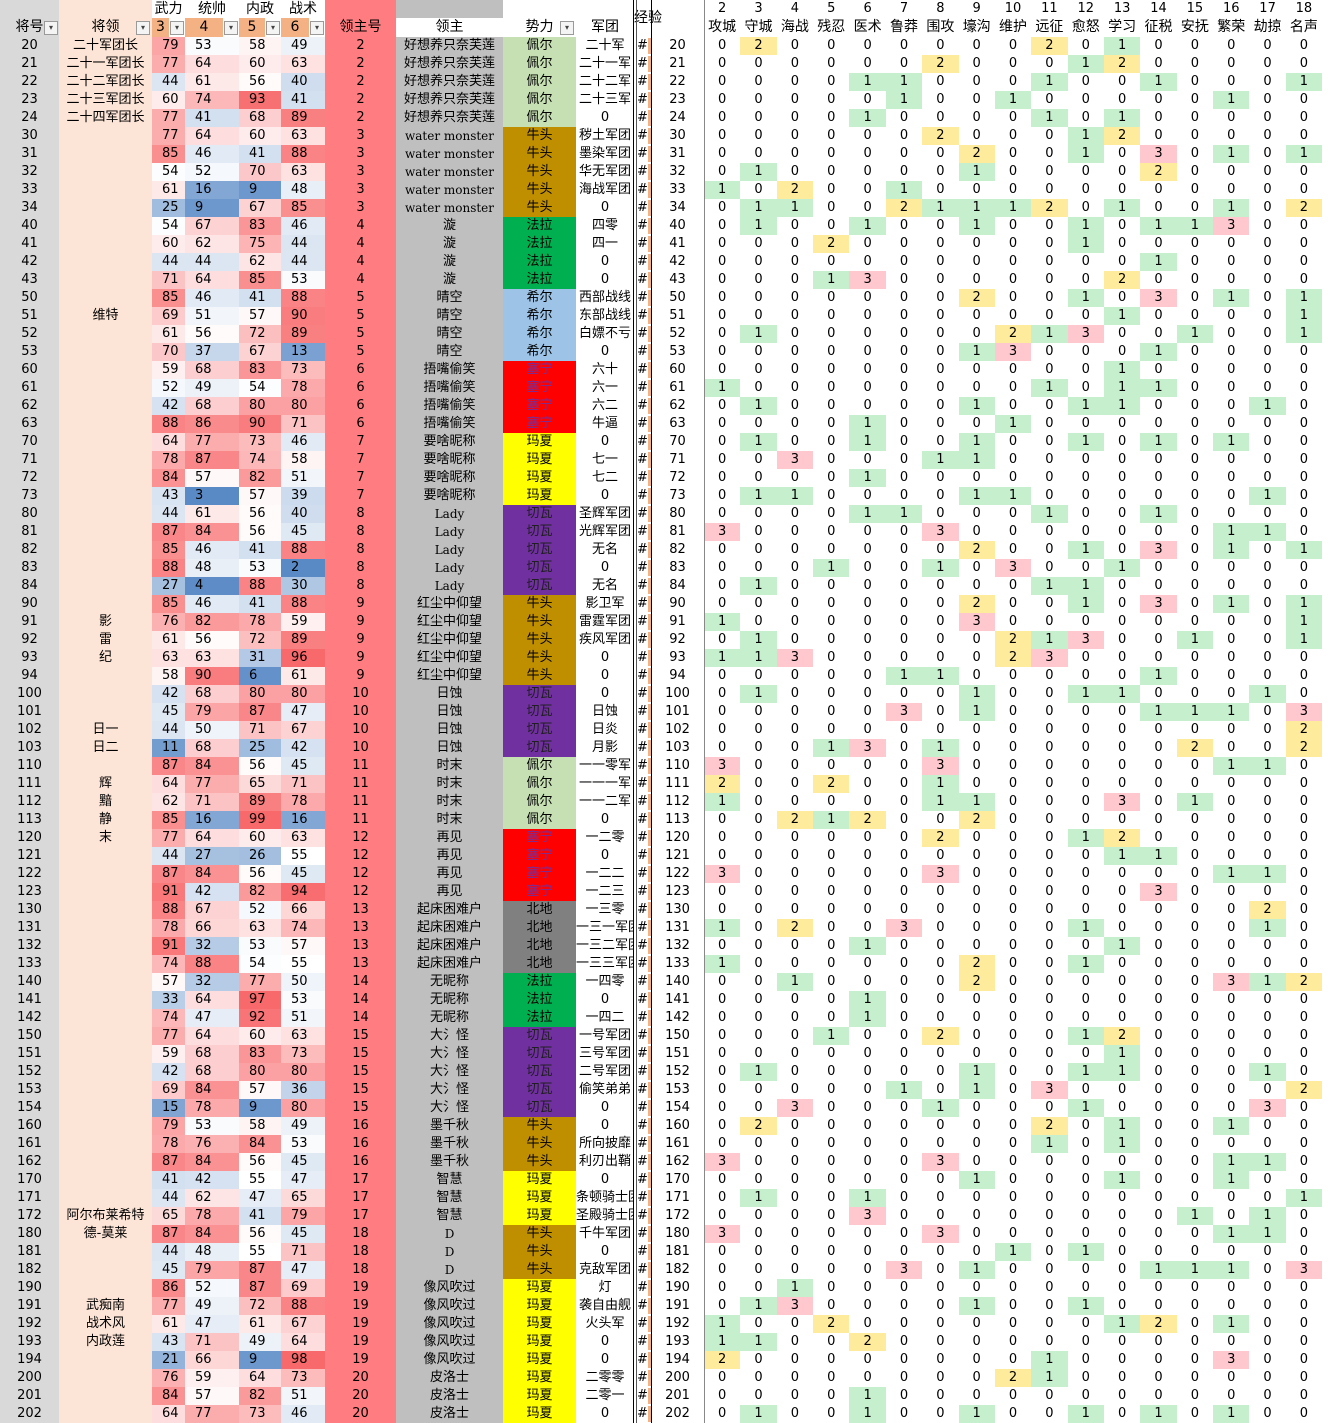 Image resolution: width=1332 pixels, height=1423 pixels. I want to click on lord-id-cell: 9, so click(360, 657).